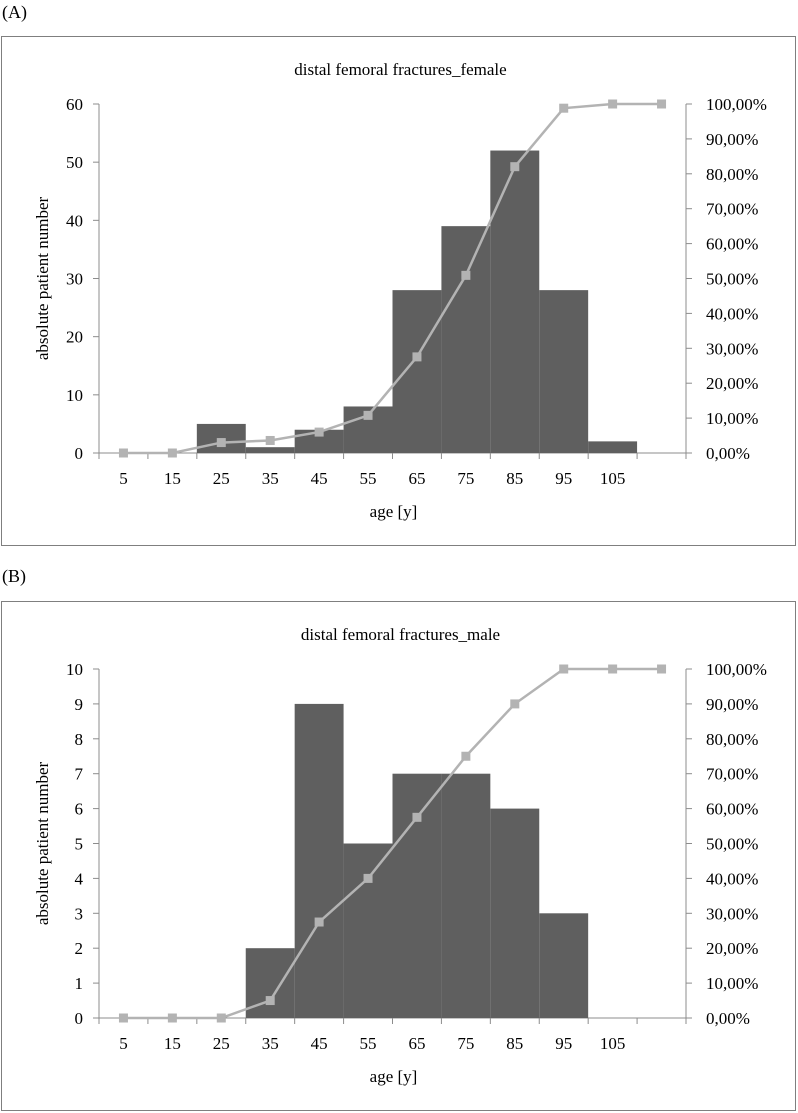 The image size is (798, 1113). What do you see at coordinates (79, 983) in the screenshot?
I see `y-tick-label-left: 1` at bounding box center [79, 983].